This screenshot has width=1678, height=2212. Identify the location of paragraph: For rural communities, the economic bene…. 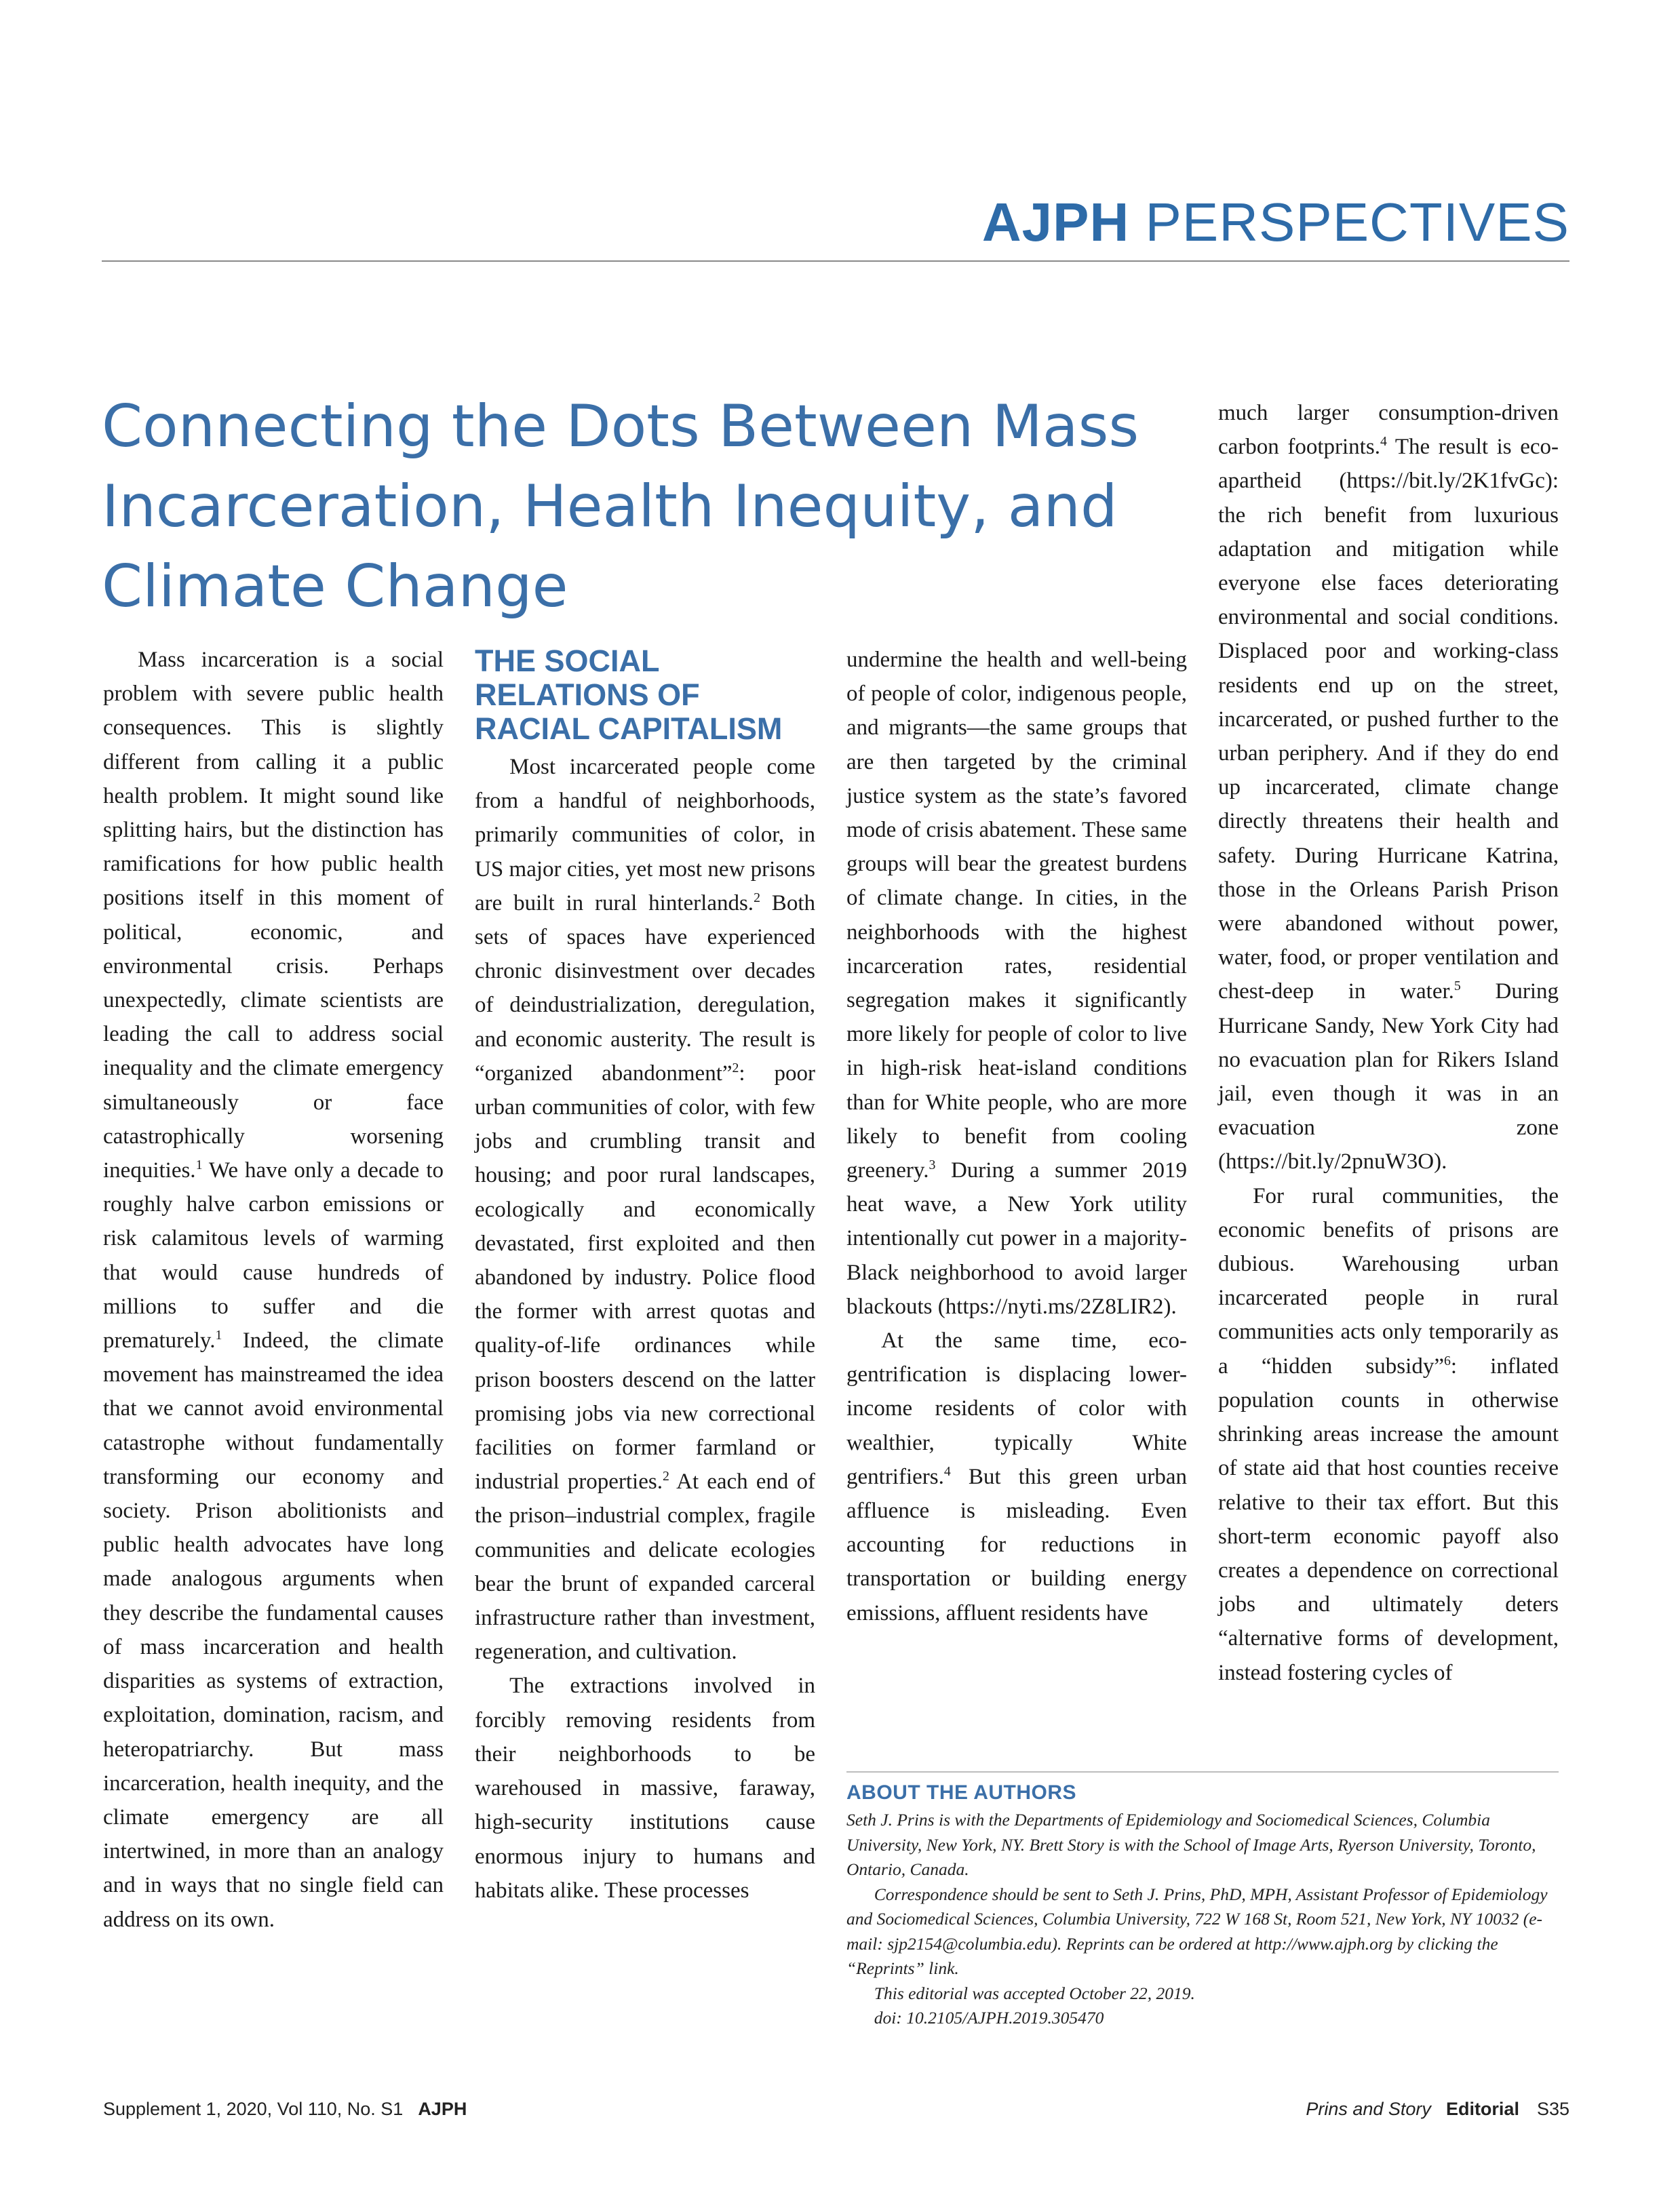
(1388, 1434).